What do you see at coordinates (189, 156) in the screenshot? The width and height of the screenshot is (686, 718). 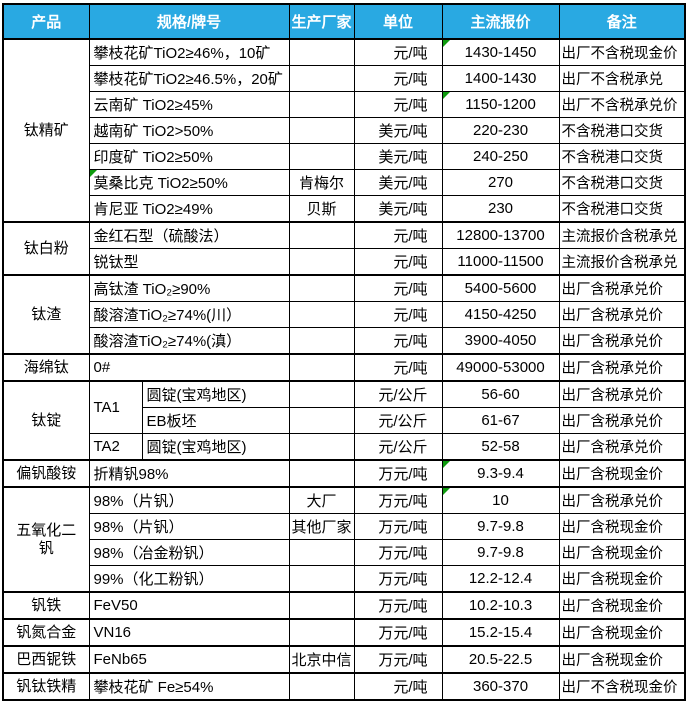 I see `spec-cell: 印度矿 TiO2≥50%` at bounding box center [189, 156].